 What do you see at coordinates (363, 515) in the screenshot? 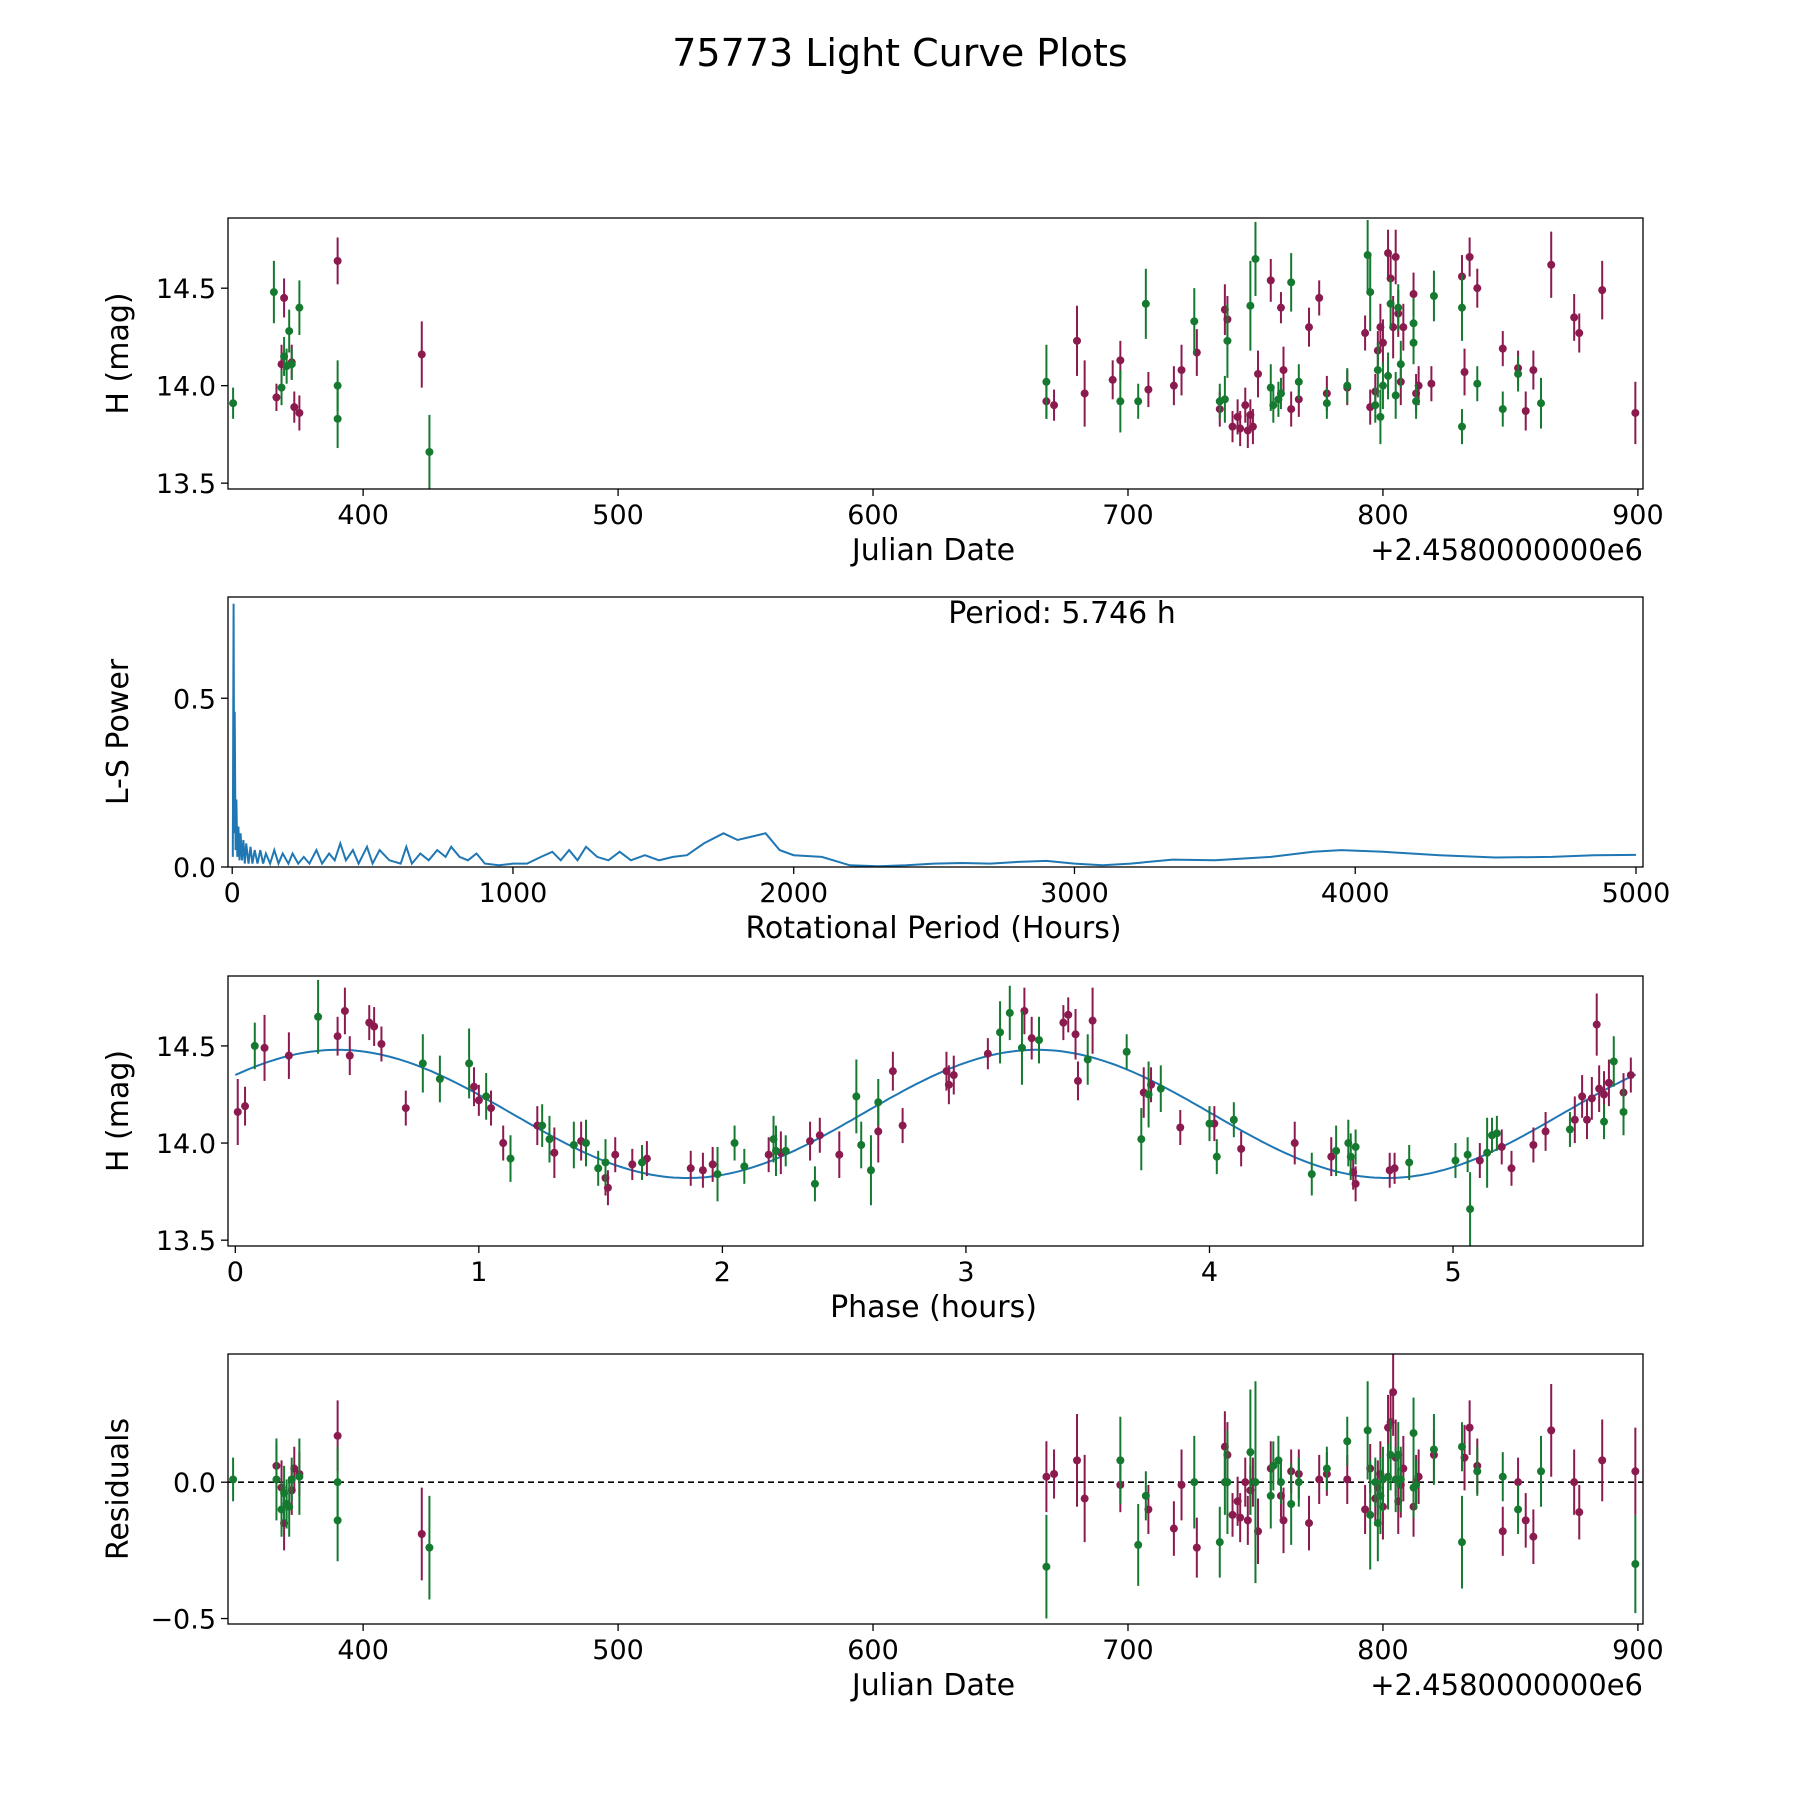
I see `x-tick-label: 400` at bounding box center [363, 515].